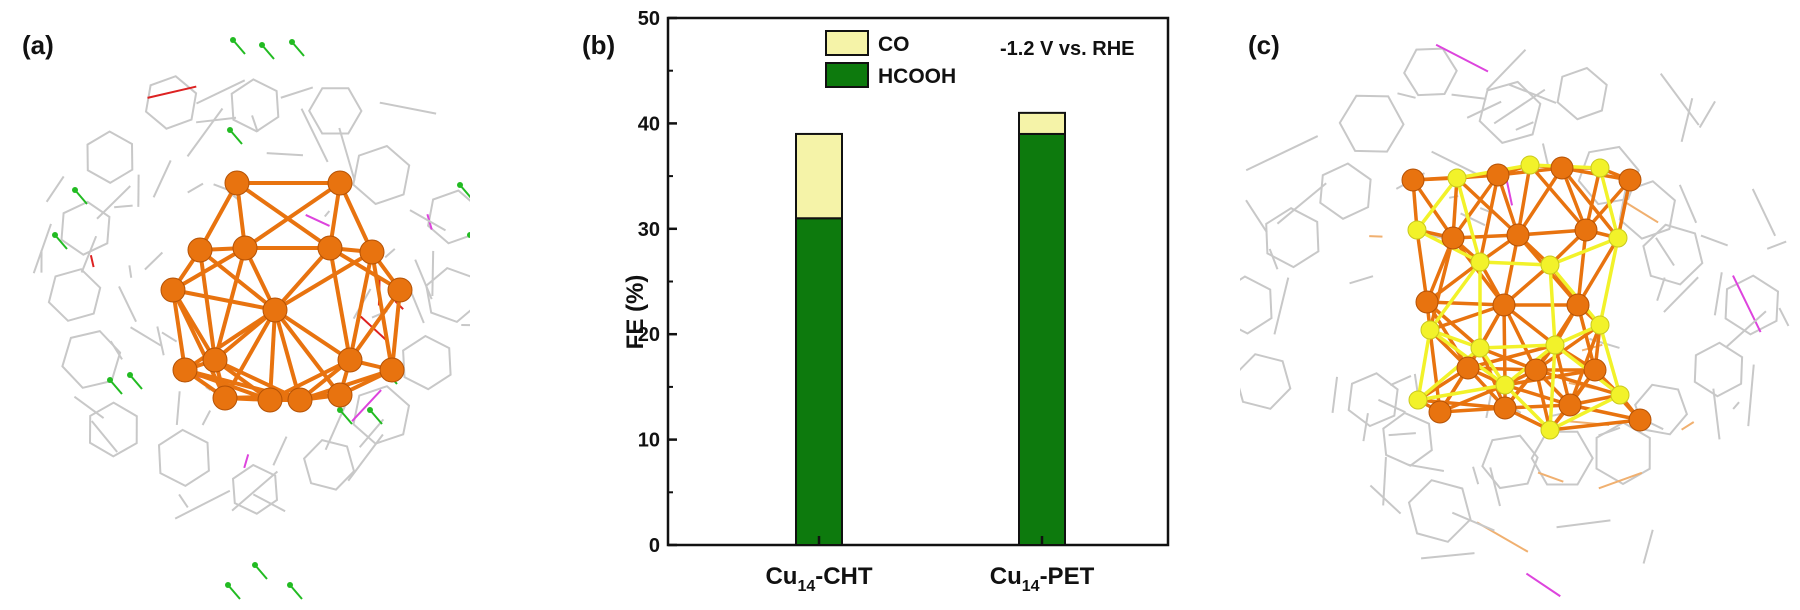 Image resolution: width=1800 pixels, height=610 pixels. What do you see at coordinates (818, 579) in the screenshot?
I see `x-tick-label: Cu14-CHT` at bounding box center [818, 579].